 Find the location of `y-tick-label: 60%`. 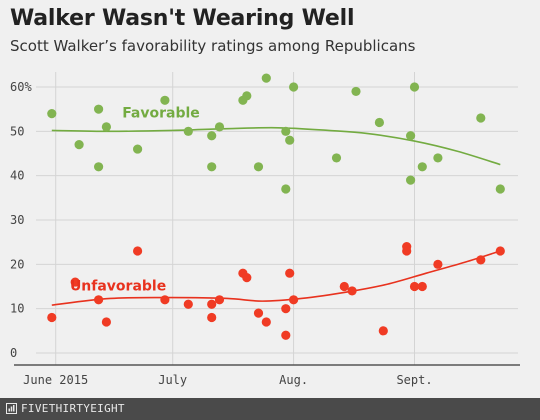

y-tick-label: 60% is located at coordinates (21, 87).